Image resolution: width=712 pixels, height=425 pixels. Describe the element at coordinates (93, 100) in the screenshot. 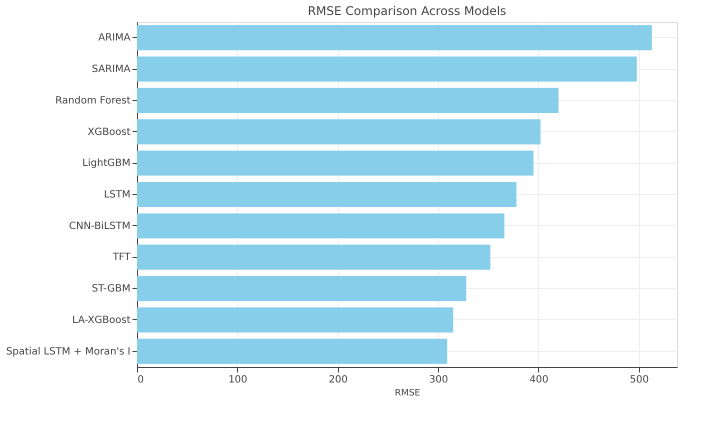

I see `y-tick-label: Random Forest` at that location.